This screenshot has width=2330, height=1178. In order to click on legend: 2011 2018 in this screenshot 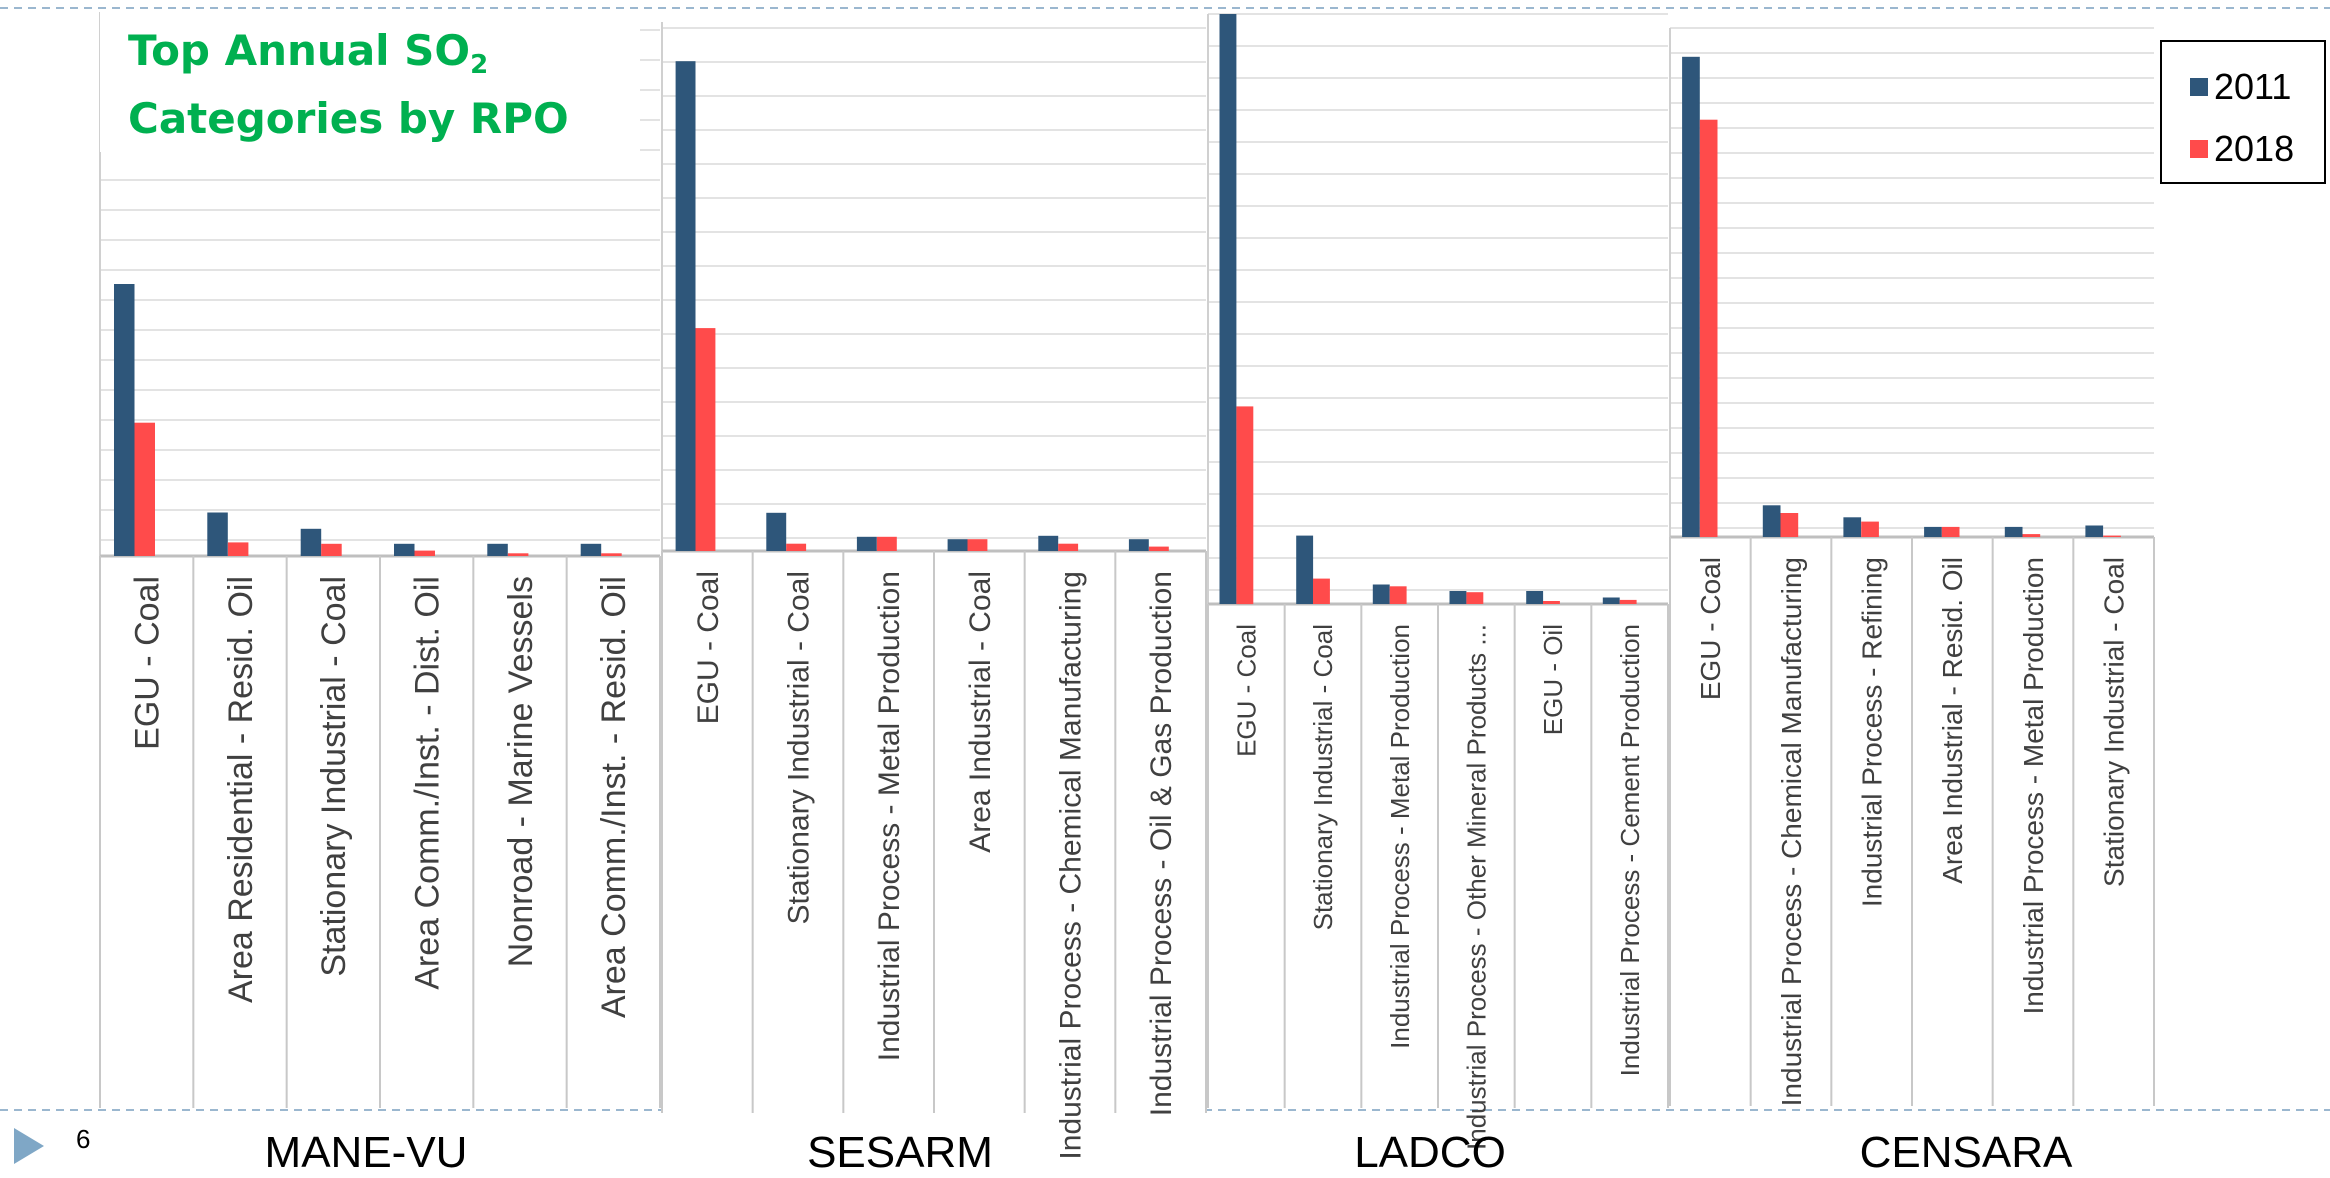, I will do `click(2243, 112)`.